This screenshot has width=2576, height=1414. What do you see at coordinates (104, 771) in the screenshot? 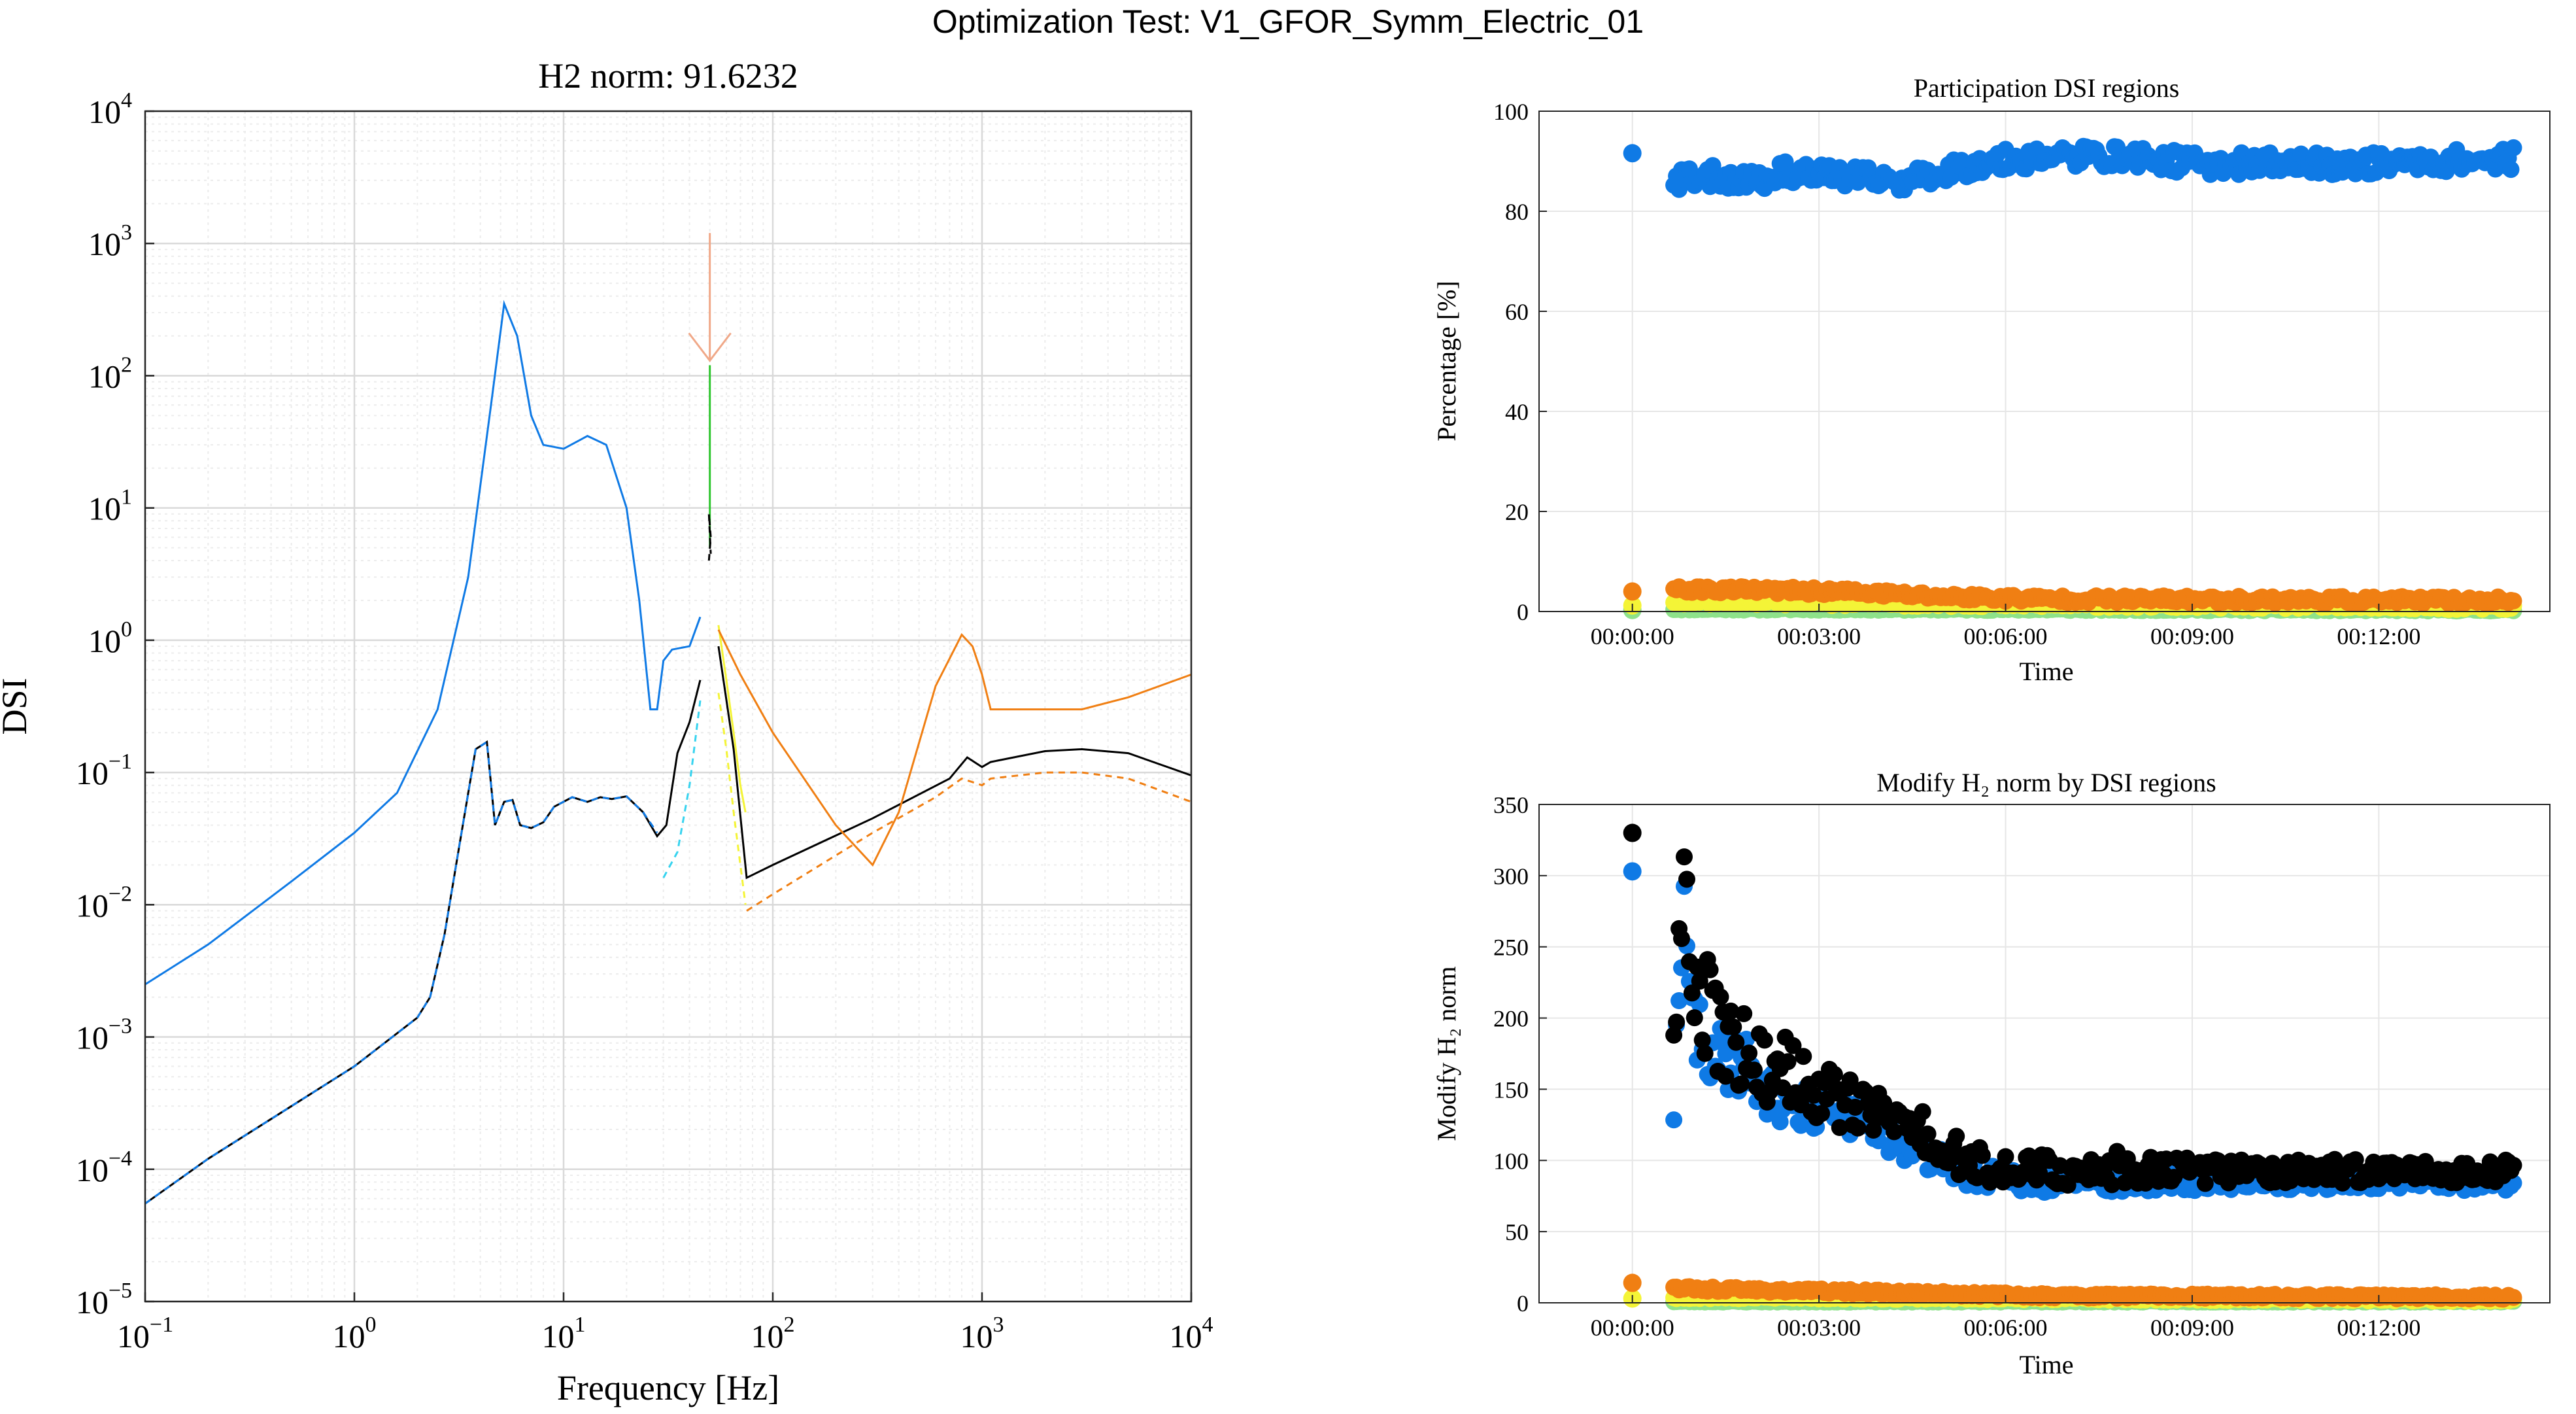
I see `dsi-y-tick-label: 10⁻¹` at bounding box center [104, 771].